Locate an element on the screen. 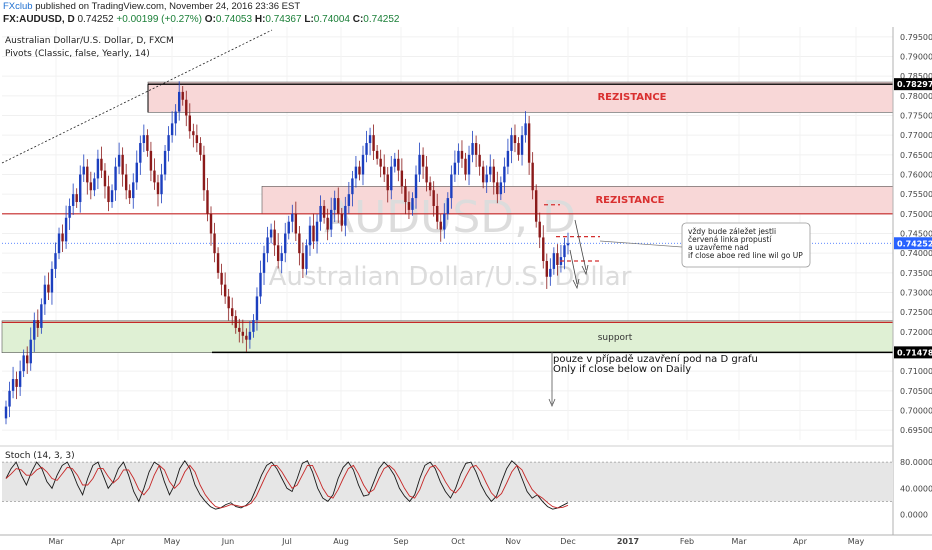 Image resolution: width=932 pixels, height=550 pixels. symbol-label: FX:AUDUSD, D is located at coordinates (39, 19).